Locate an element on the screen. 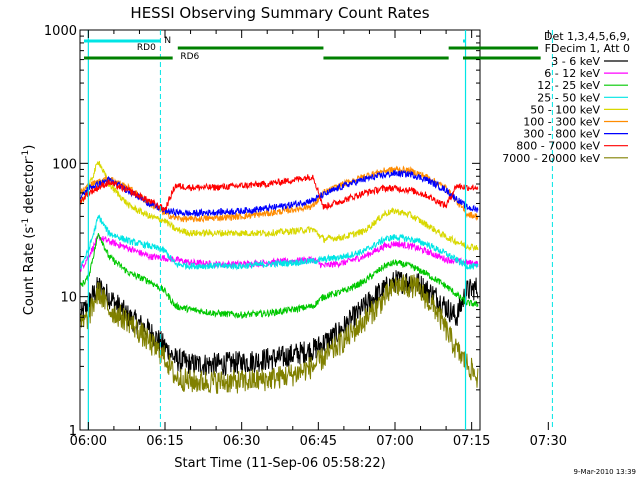 Image resolution: width=640 pixels, height=480 pixels. y-axis-label-prefix: Count Rate (s is located at coordinates (29, 271).